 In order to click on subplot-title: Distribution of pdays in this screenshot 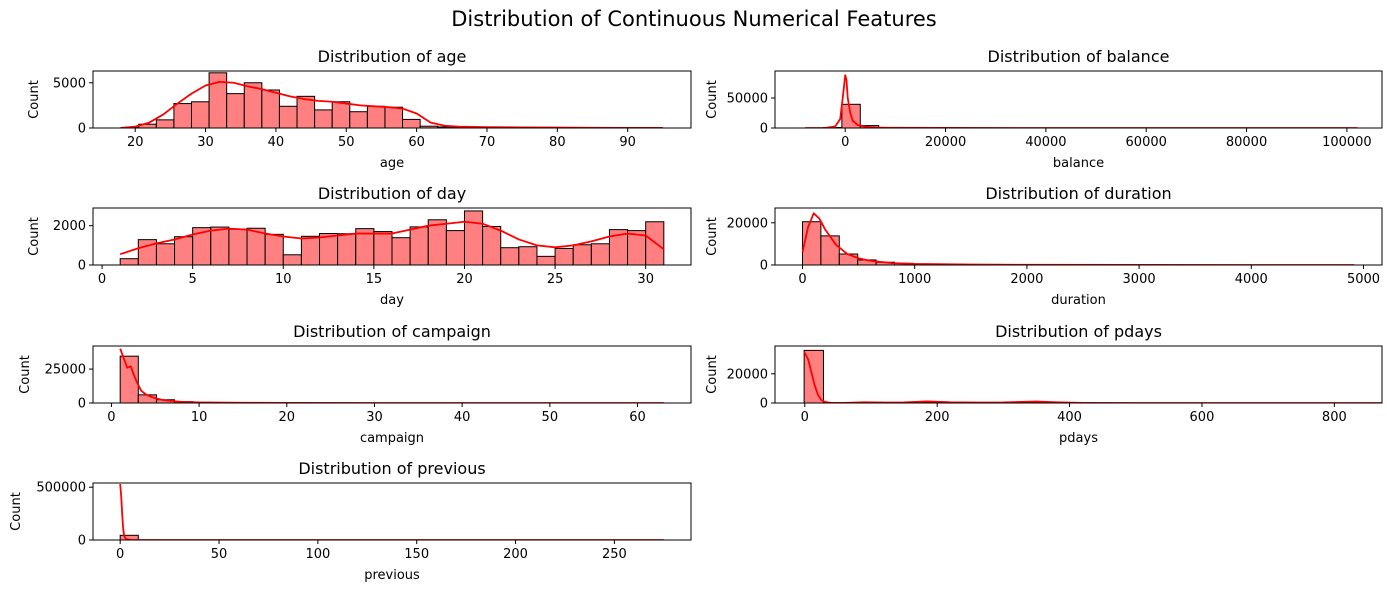, I will do `click(1078, 331)`.